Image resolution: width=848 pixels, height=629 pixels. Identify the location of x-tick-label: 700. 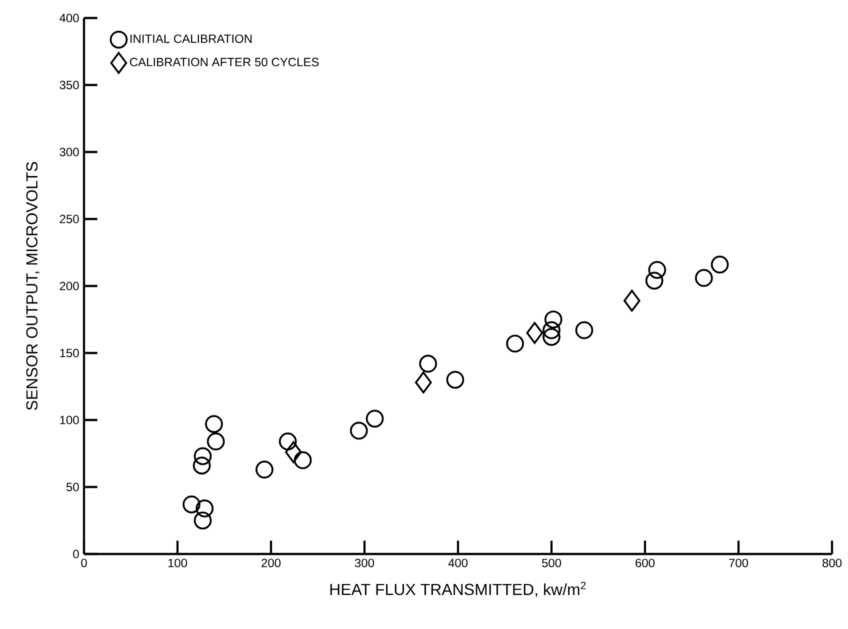
(738, 563).